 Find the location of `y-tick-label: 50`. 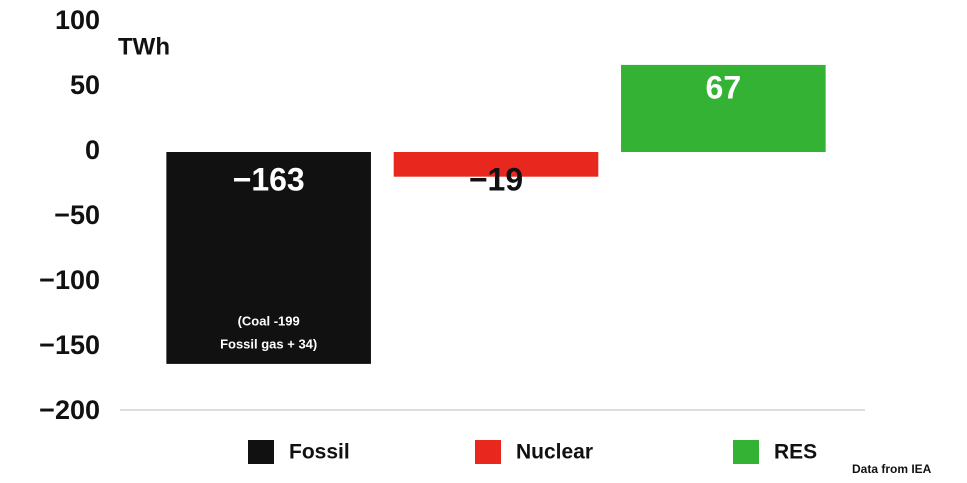

y-tick-label: 50 is located at coordinates (85, 85).